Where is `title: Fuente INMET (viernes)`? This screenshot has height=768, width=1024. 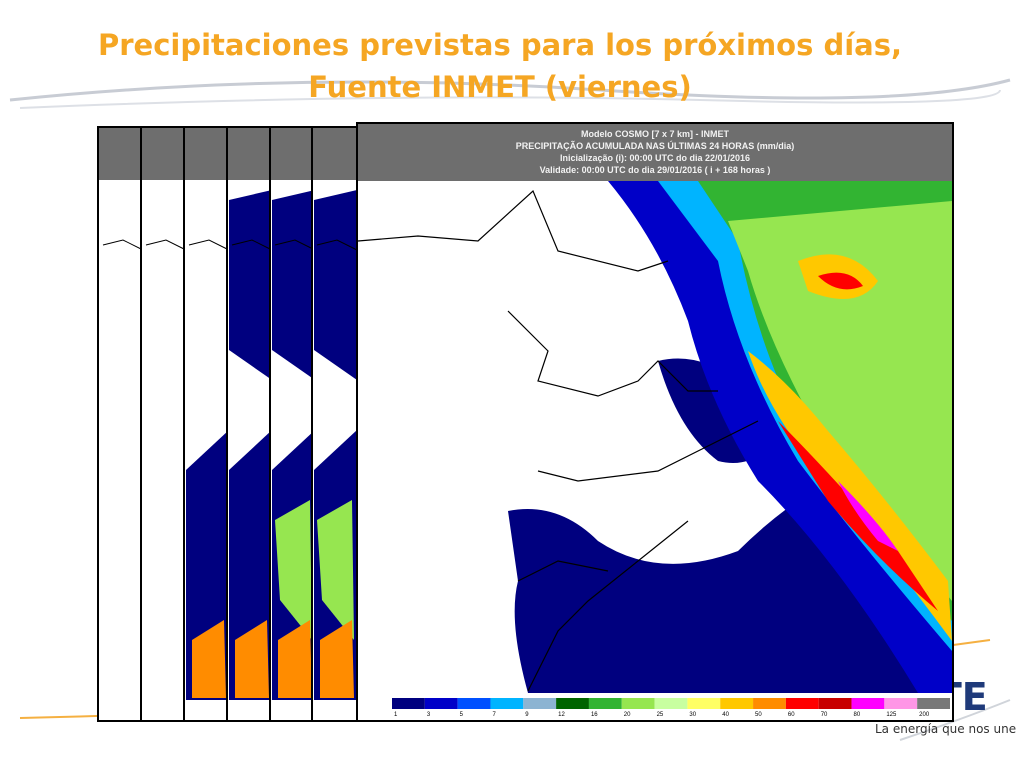
title: Fuente INMET (viernes) is located at coordinates (499, 87).